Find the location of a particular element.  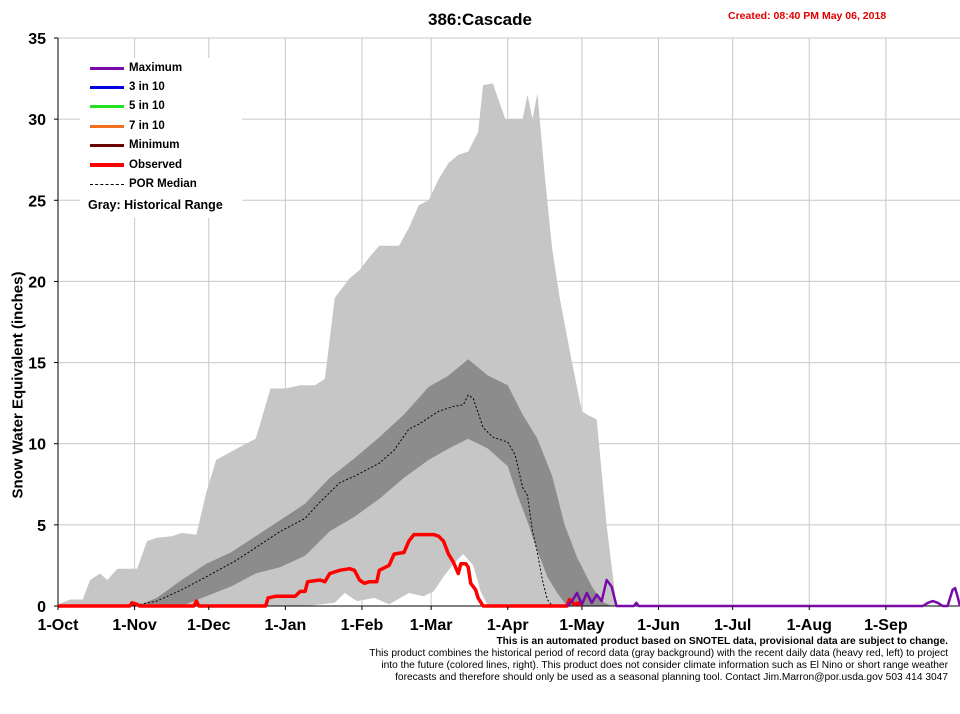

legend-swatch-maximum is located at coordinates (107, 68).